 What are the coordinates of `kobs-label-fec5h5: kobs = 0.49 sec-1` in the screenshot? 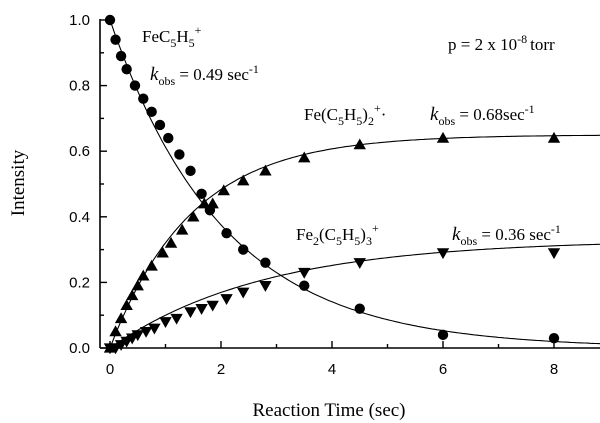 It's located at (204, 75).